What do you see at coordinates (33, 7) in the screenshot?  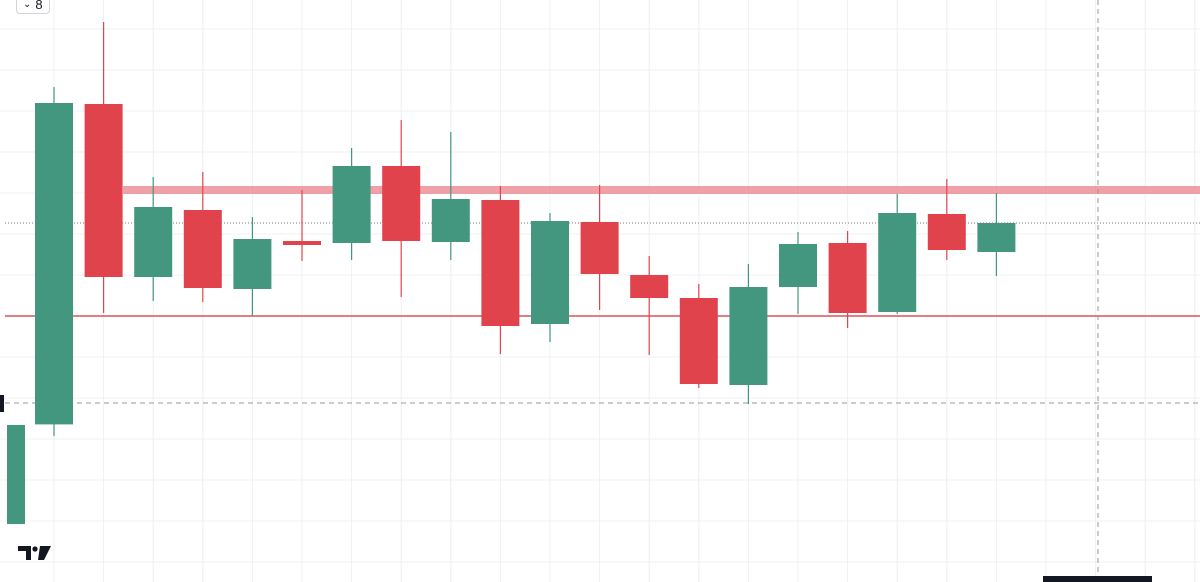 I see `collapse-toggle-button: ⌄ 8` at bounding box center [33, 7].